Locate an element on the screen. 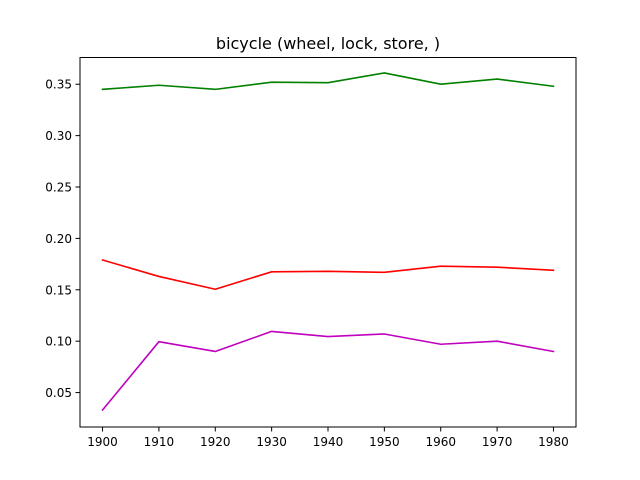  chart-title: bicycle (wheel, lock, store, ) is located at coordinates (328, 43).